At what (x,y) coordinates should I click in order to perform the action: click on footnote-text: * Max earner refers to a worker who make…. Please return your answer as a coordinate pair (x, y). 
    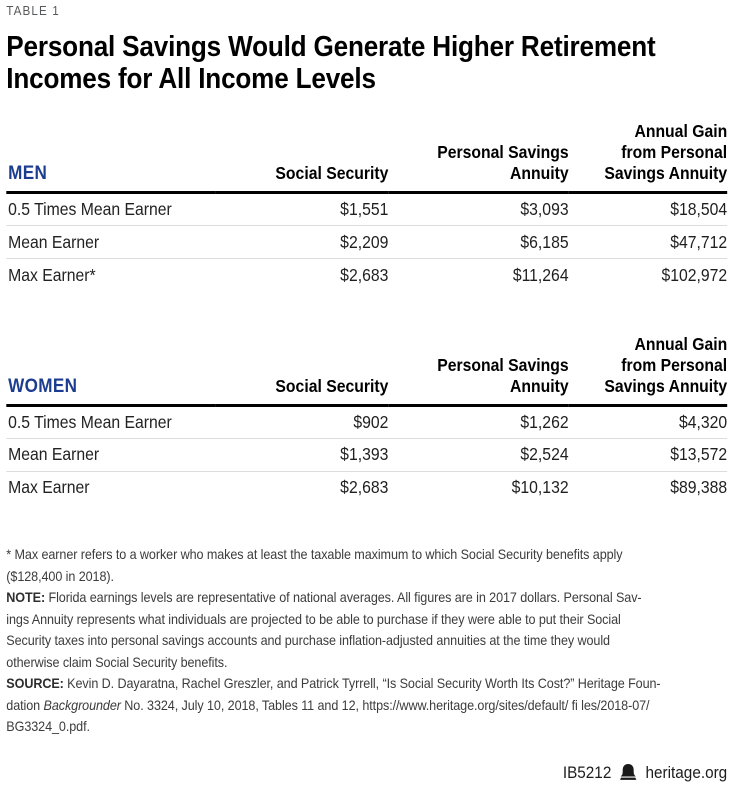
    Looking at the image, I should click on (314, 565).